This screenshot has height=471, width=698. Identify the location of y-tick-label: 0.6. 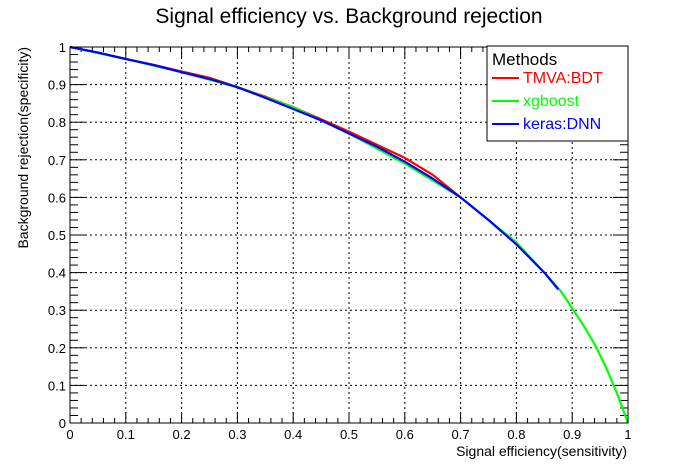
(57, 197).